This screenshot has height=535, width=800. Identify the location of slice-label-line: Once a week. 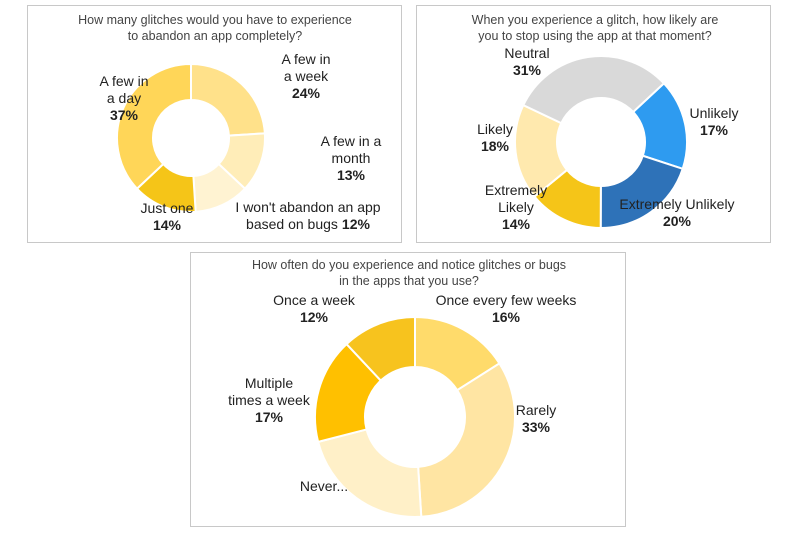
(314, 300).